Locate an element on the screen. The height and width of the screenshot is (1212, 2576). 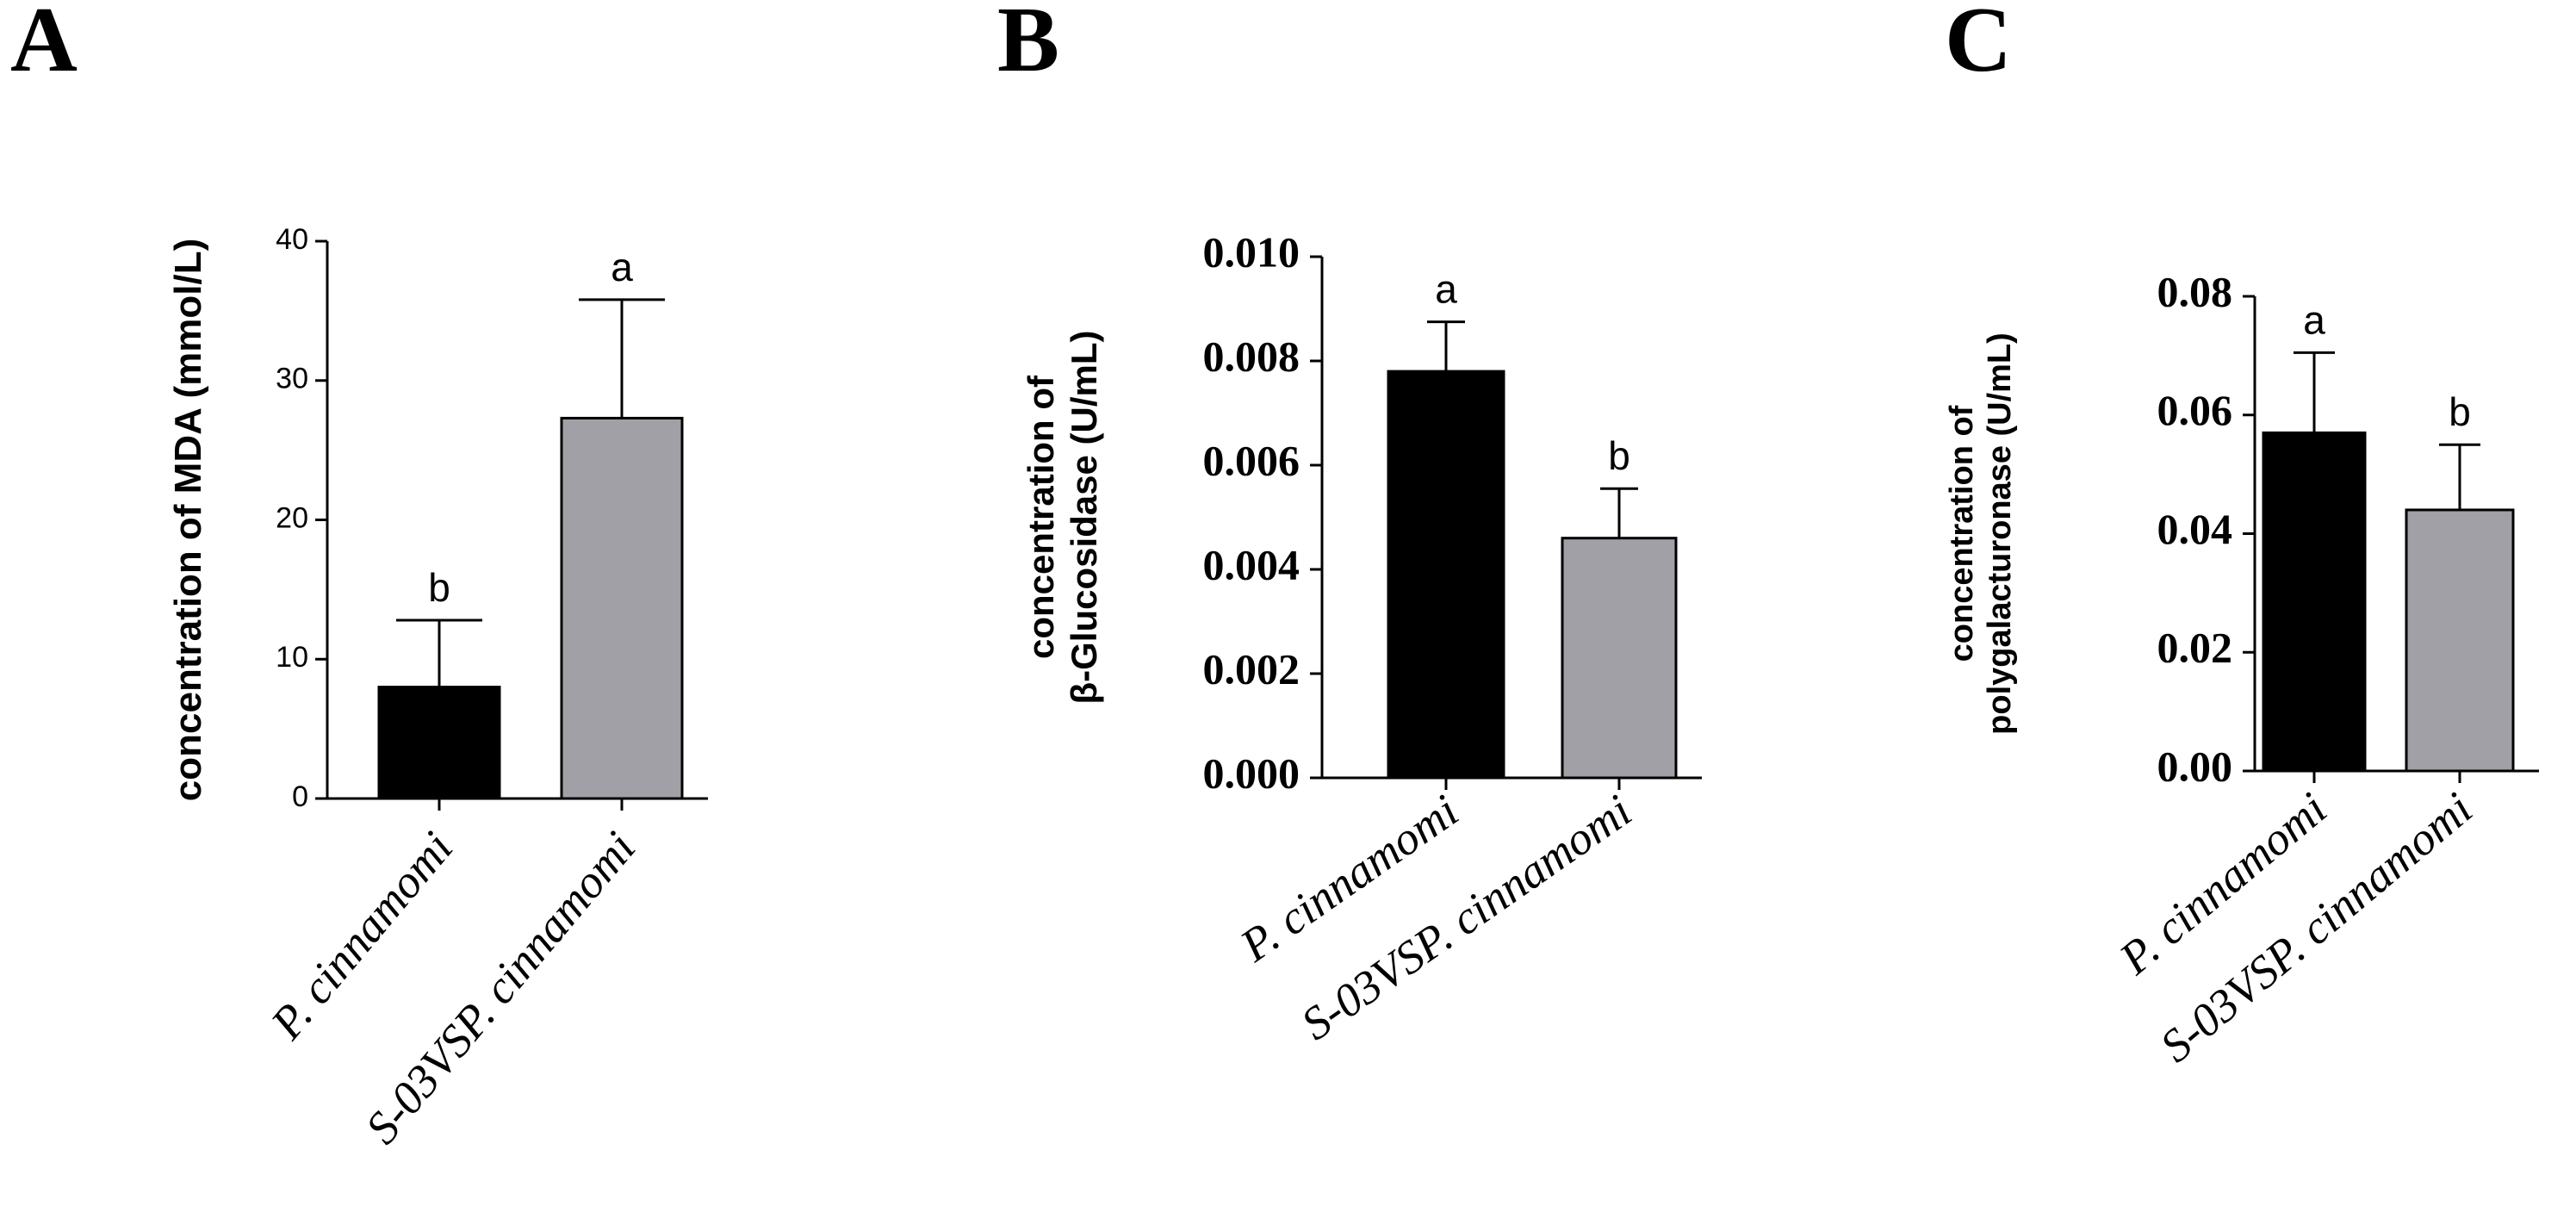
y-tick-label: 0.000 is located at coordinates (1251, 773).